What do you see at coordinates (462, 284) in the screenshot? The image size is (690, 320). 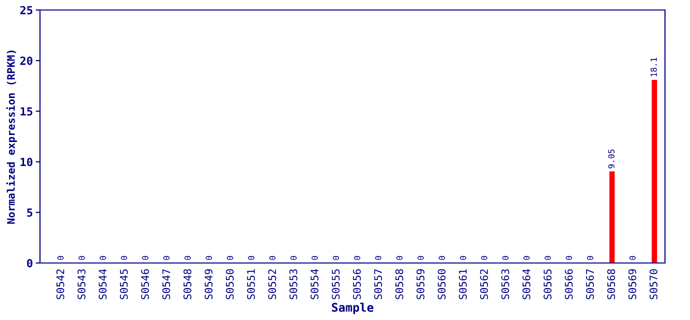 I see `x-tick-label: S0561` at bounding box center [462, 284].